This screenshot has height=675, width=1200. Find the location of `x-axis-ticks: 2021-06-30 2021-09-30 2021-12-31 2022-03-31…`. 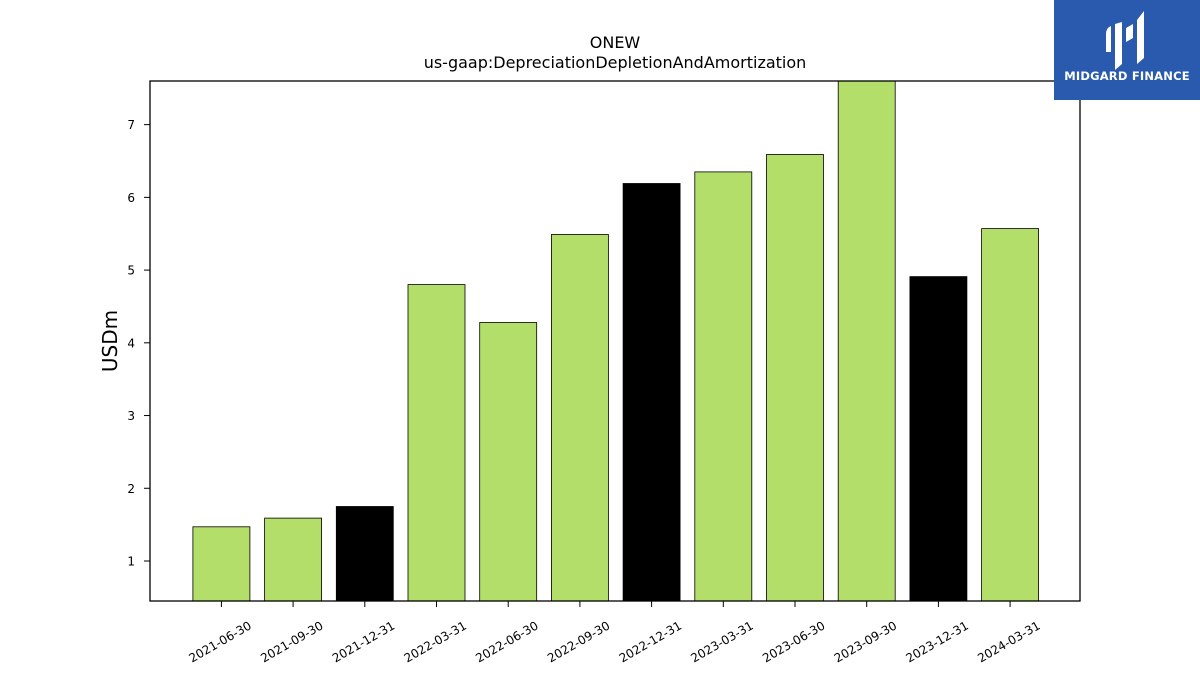

x-axis-ticks: 2021-06-30 2021-09-30 2021-12-31 2022-03-31… is located at coordinates (614, 633).